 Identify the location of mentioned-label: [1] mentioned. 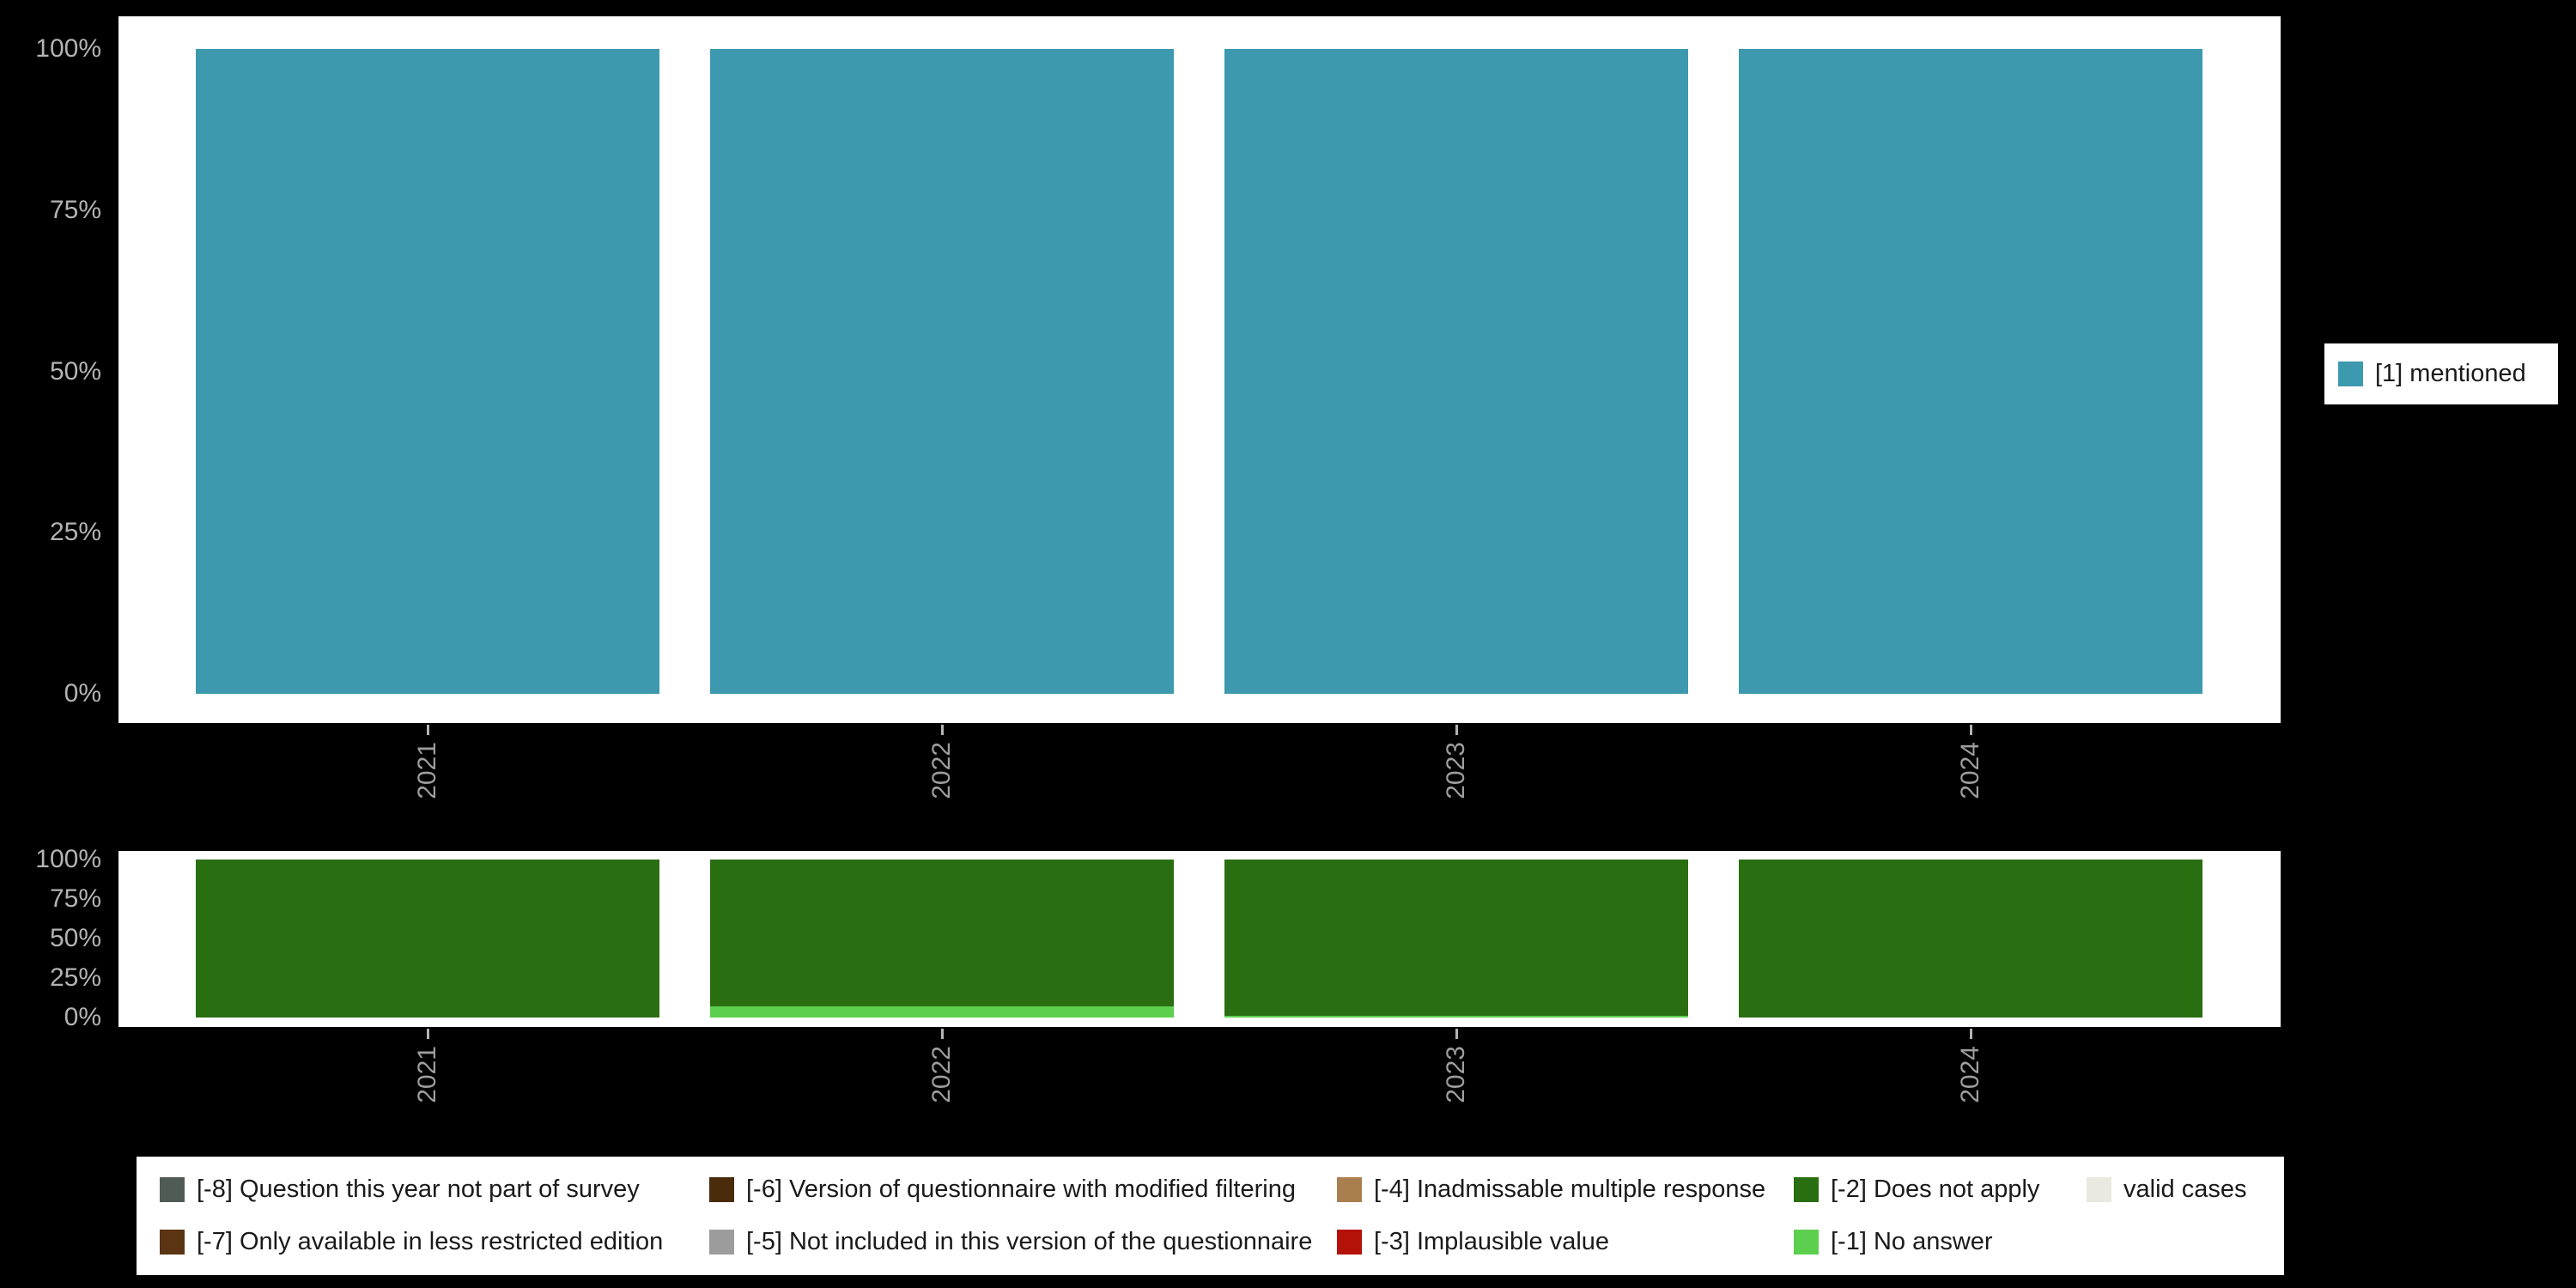
(2450, 373).